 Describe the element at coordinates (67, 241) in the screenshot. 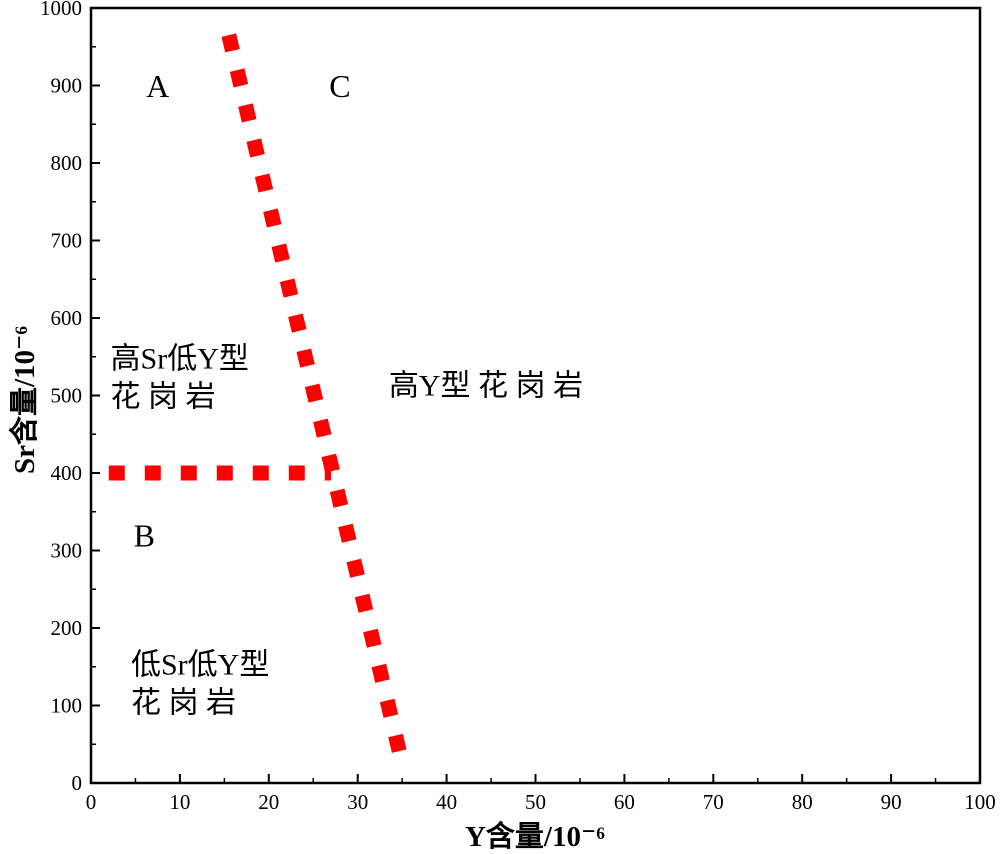

I see `y-tick-label: 700` at that location.